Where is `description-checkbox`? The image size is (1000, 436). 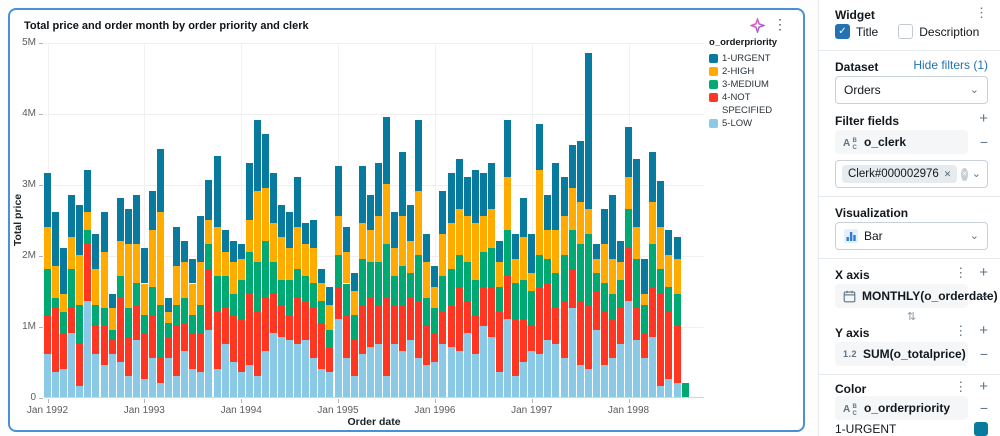
description-checkbox is located at coordinates (906, 31).